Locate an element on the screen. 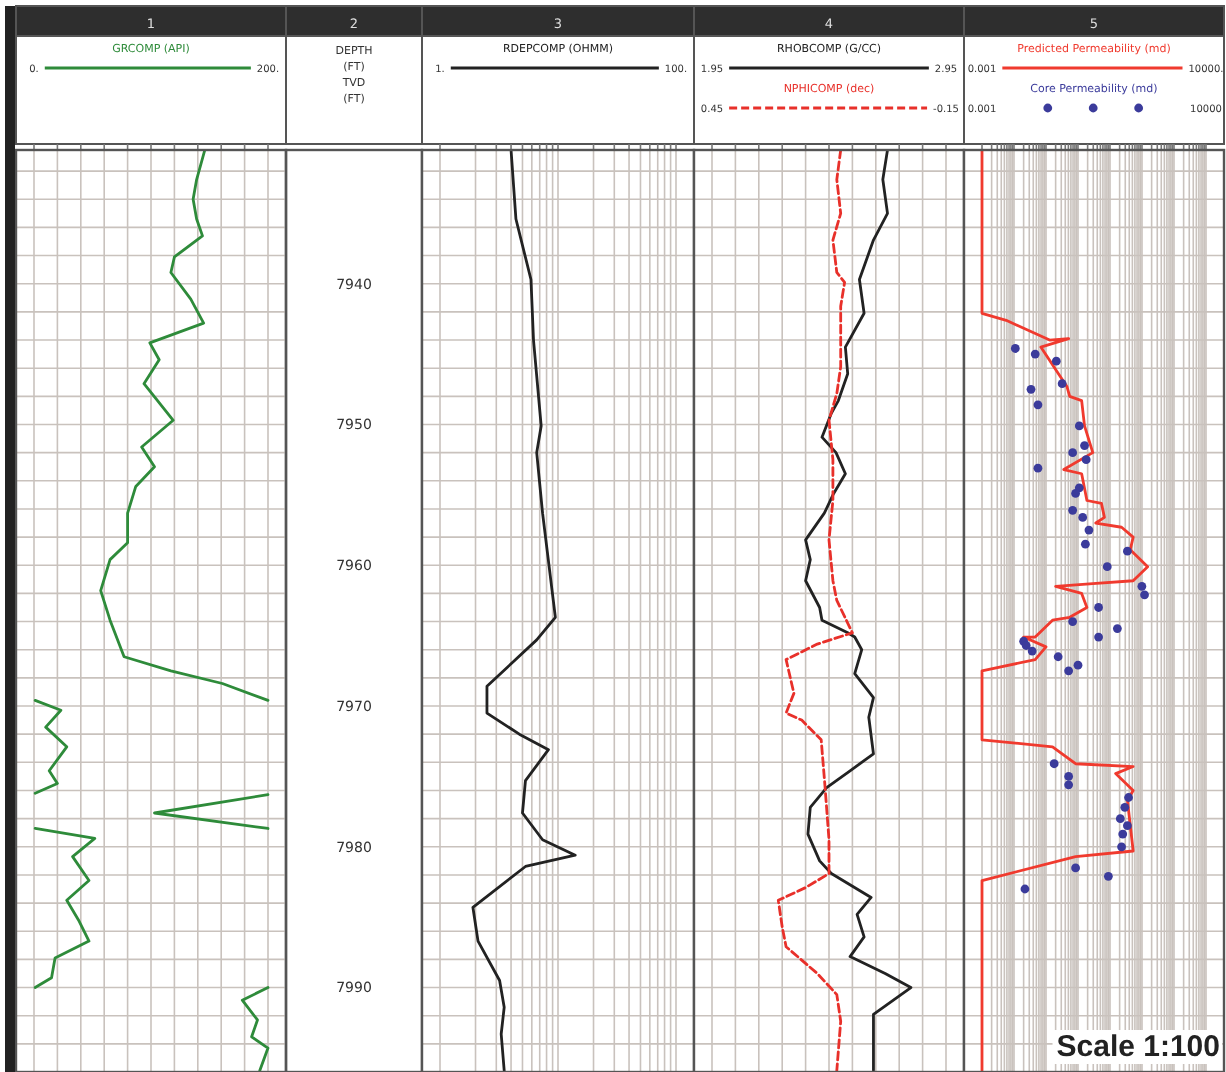 The width and height of the screenshot is (1226, 1072). annotation: Scale 1:100 is located at coordinates (1138, 1047).